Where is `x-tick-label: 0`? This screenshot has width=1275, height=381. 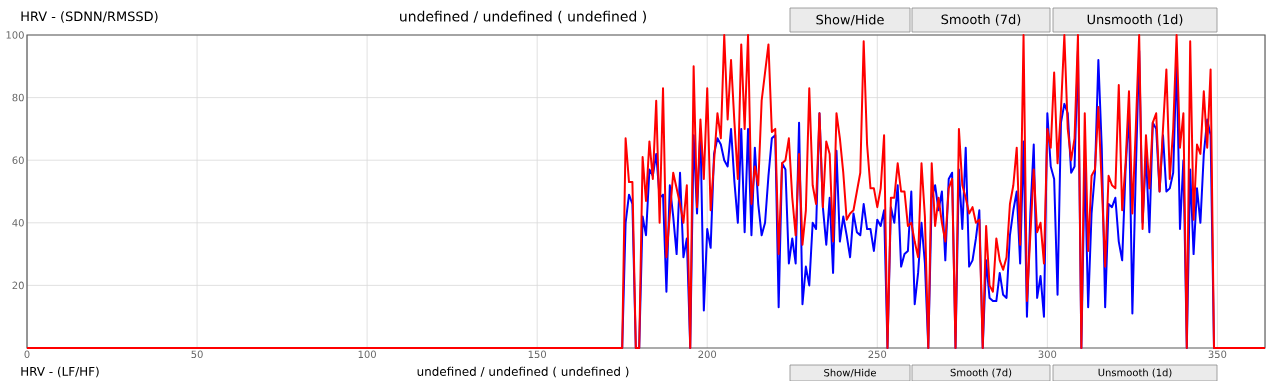 x-tick-label: 0 is located at coordinates (27, 354).